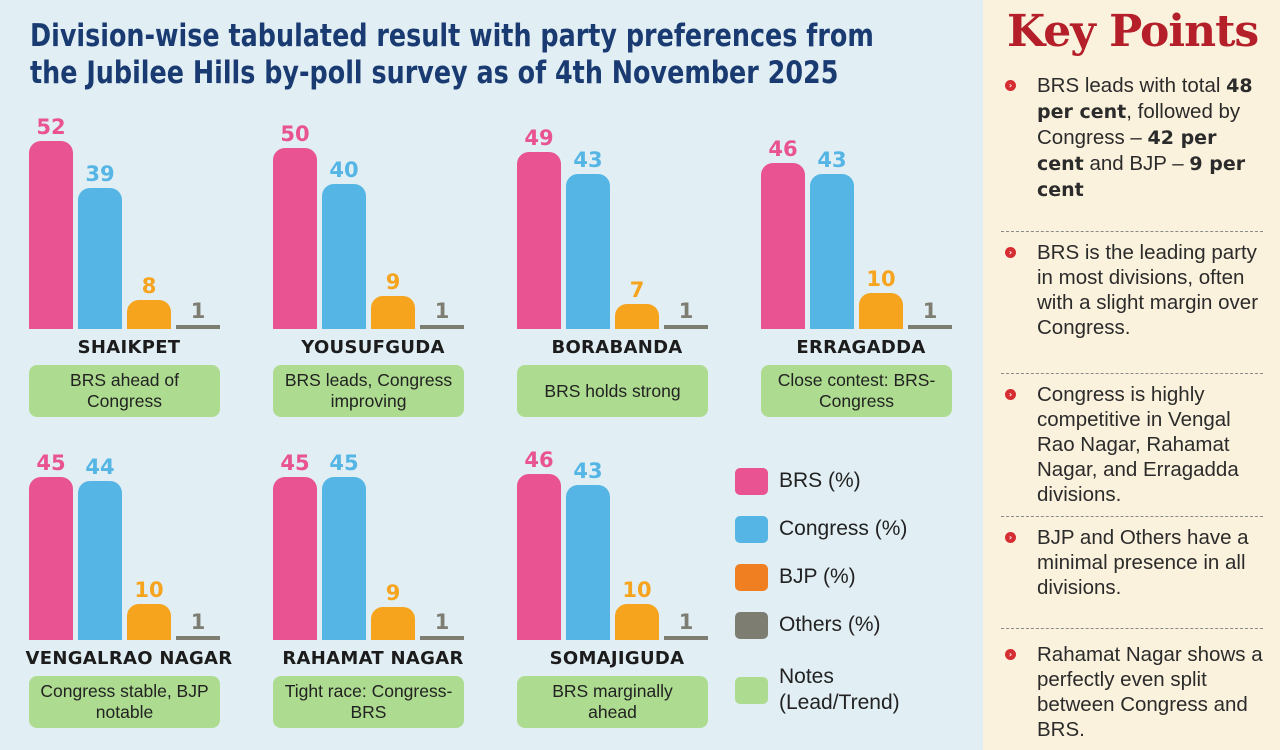 The width and height of the screenshot is (1280, 750). What do you see at coordinates (820, 480) in the screenshot?
I see `legend-label: BRS (%)` at bounding box center [820, 480].